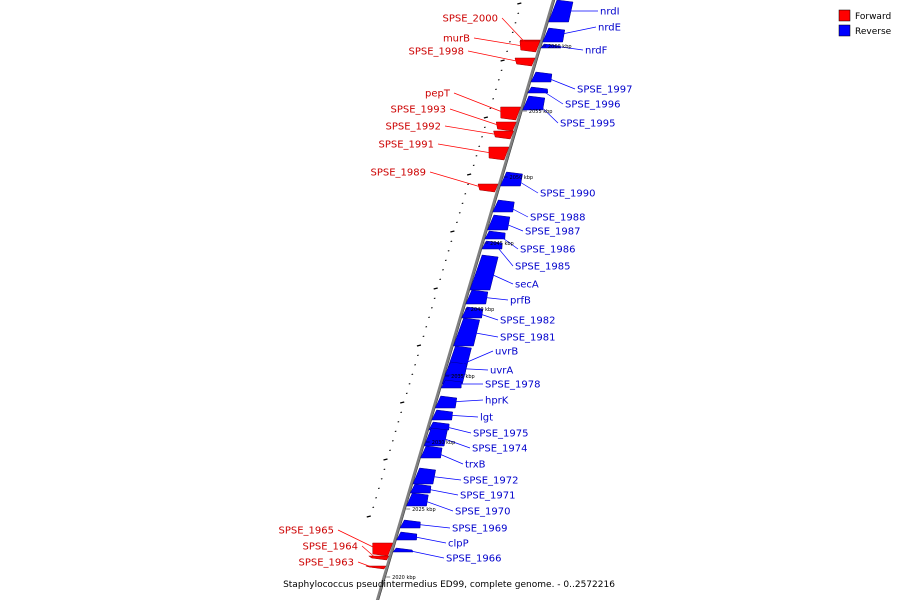 Image resolution: width=900 pixels, height=600 pixels. Describe the element at coordinates (522, 178) in the screenshot. I see `kbp-tick-label: 2050 kbp` at that location.